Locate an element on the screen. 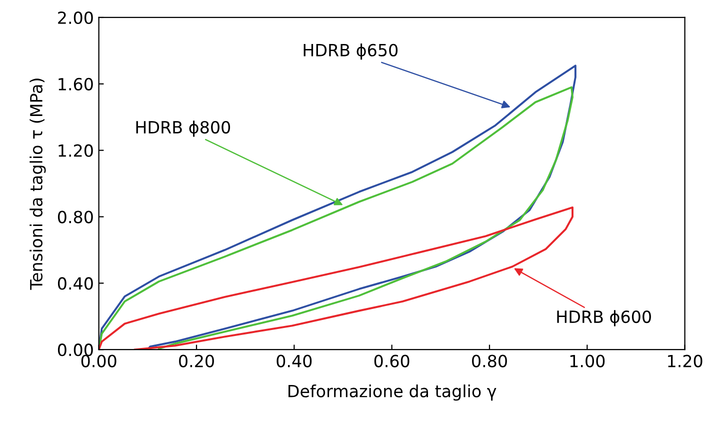  y-axis-title: Tensioni da taglio τ (MPa) is located at coordinates (38, 184).